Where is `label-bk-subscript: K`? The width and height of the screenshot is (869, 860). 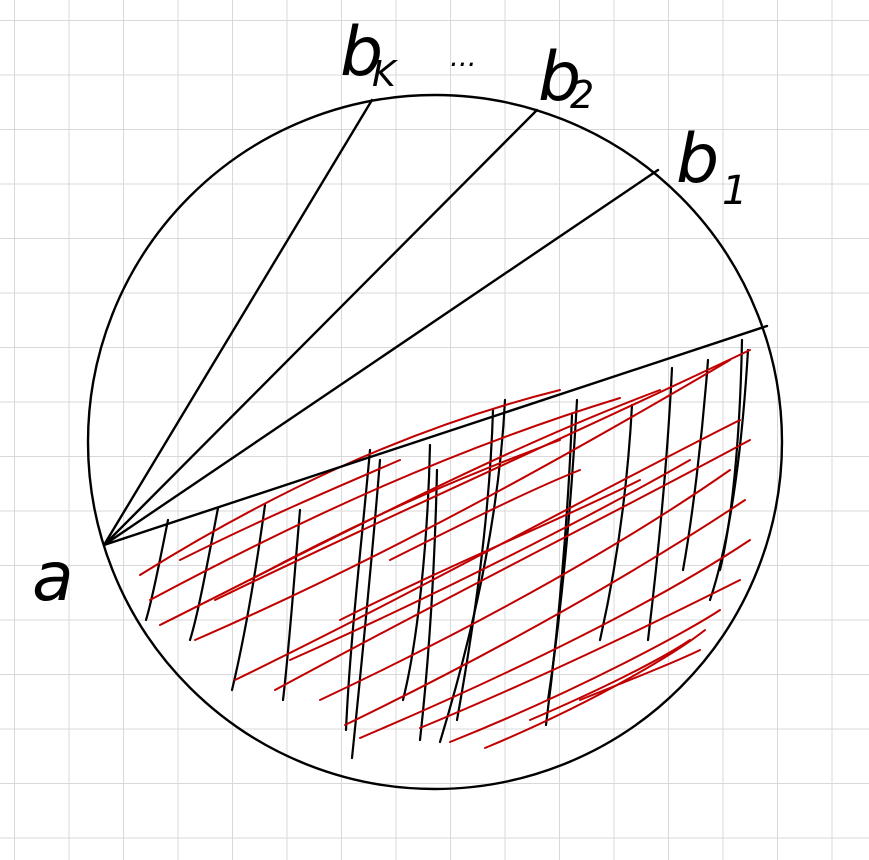
label-bk-subscript: K is located at coordinates (385, 74).